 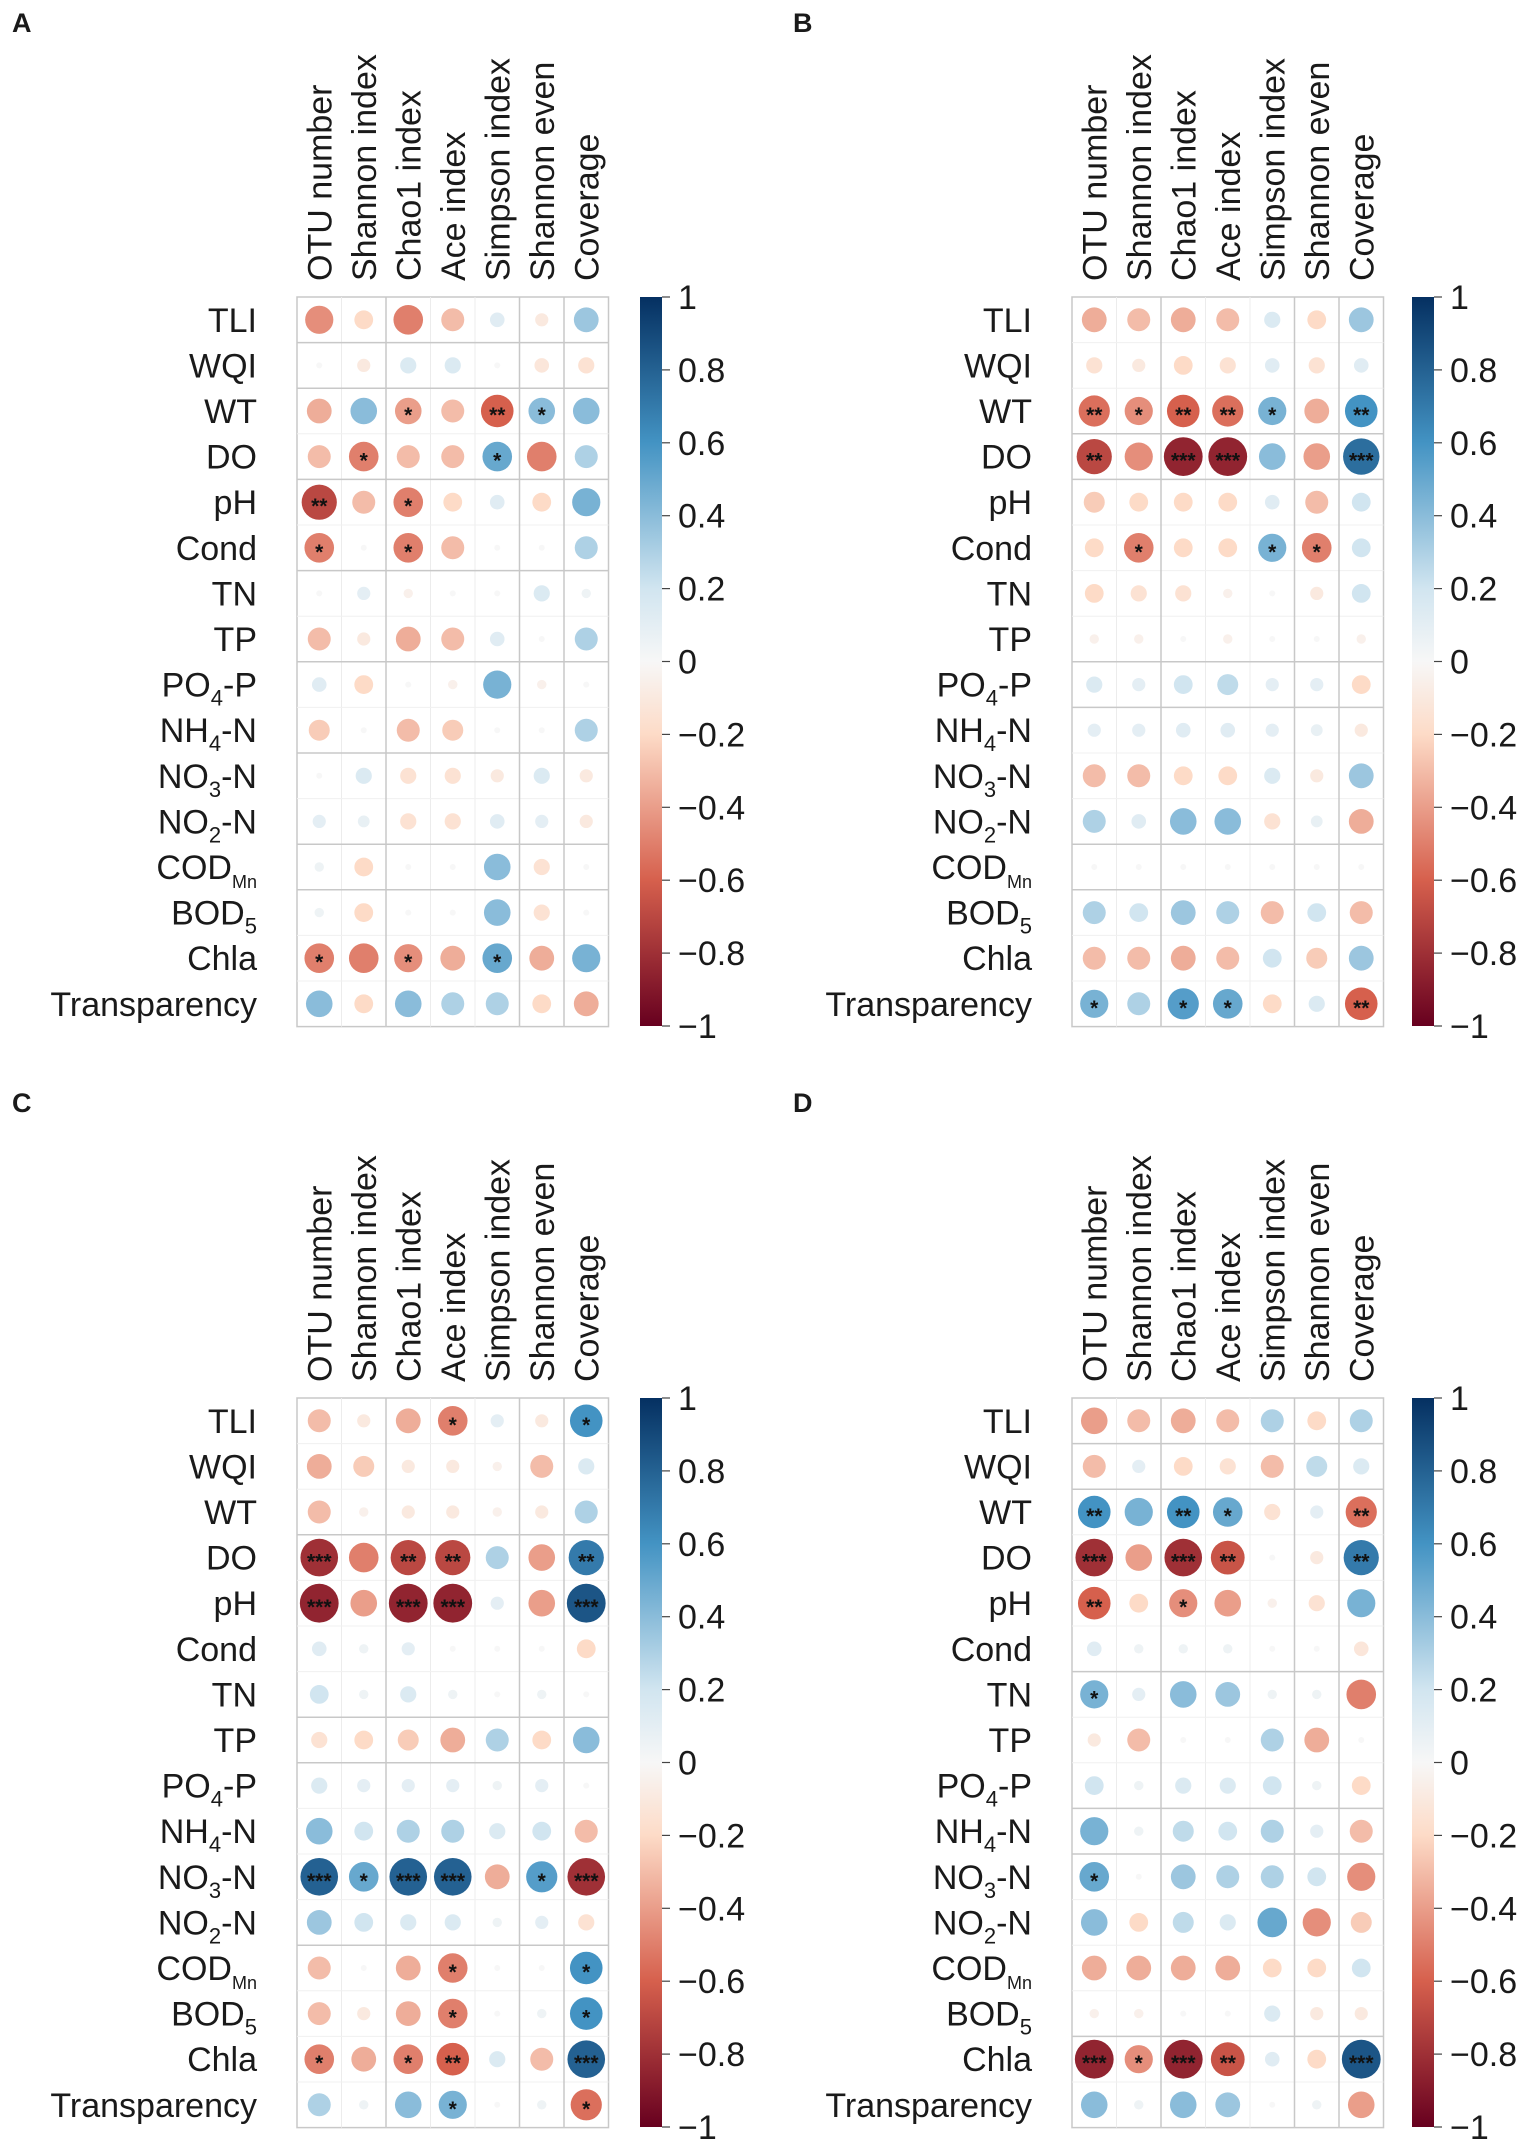 I want to click on row-label: CODMn, so click(x=981, y=1971).